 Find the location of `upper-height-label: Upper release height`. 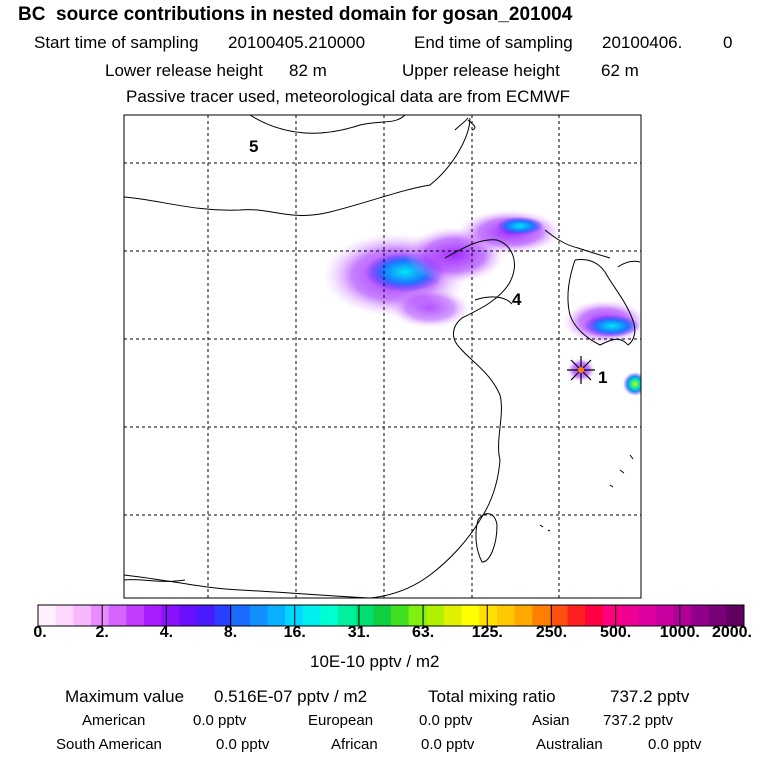

upper-height-label: Upper release height is located at coordinates (481, 70).